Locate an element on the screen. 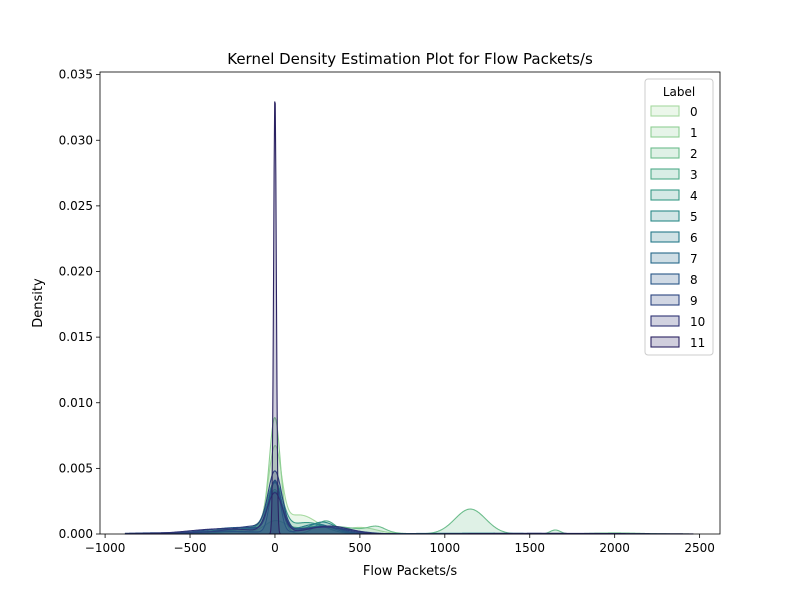 This screenshot has width=800, height=600. legend-label: 4 is located at coordinates (694, 196).